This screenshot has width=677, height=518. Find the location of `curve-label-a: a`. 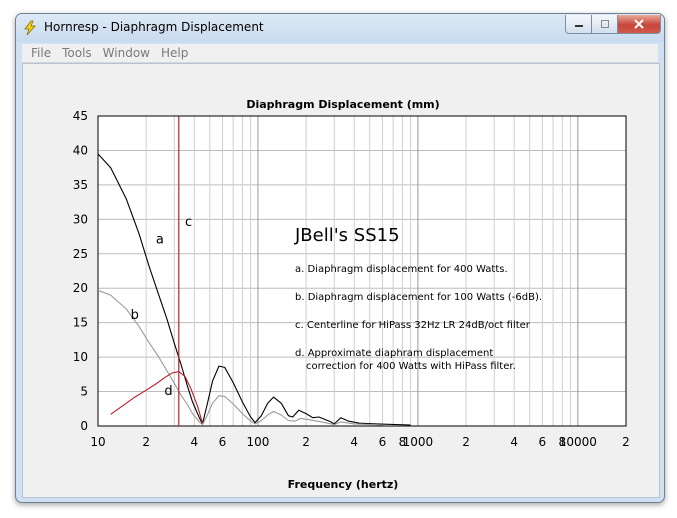

curve-label-a: a is located at coordinates (160, 239).